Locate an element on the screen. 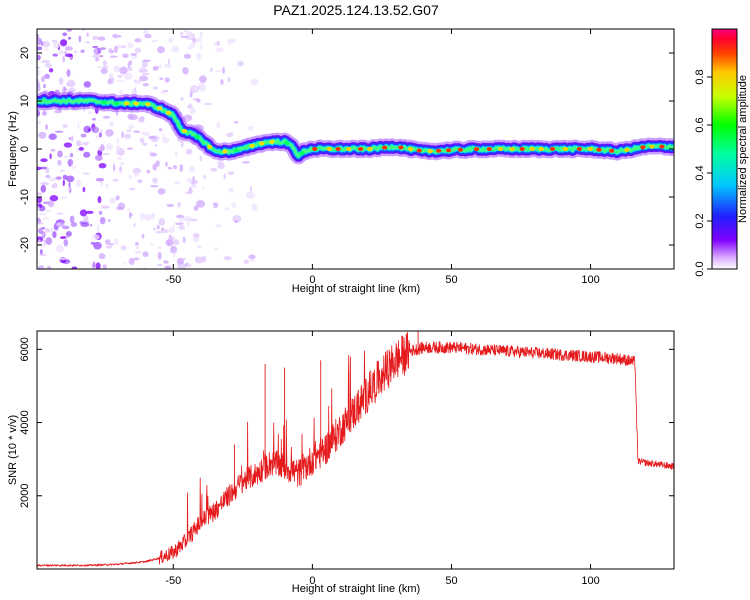  spectrogram-cloud is located at coordinates (148, 149).